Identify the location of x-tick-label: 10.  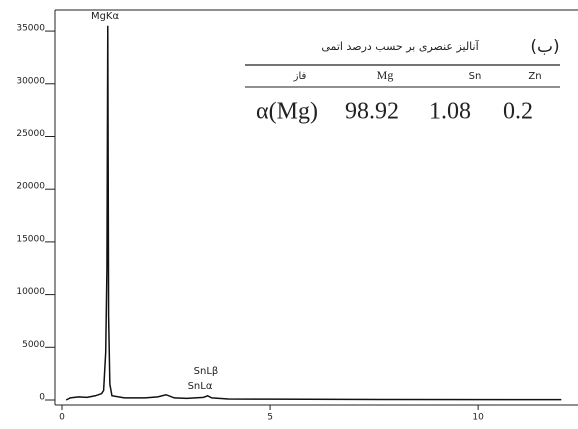
(478, 418).